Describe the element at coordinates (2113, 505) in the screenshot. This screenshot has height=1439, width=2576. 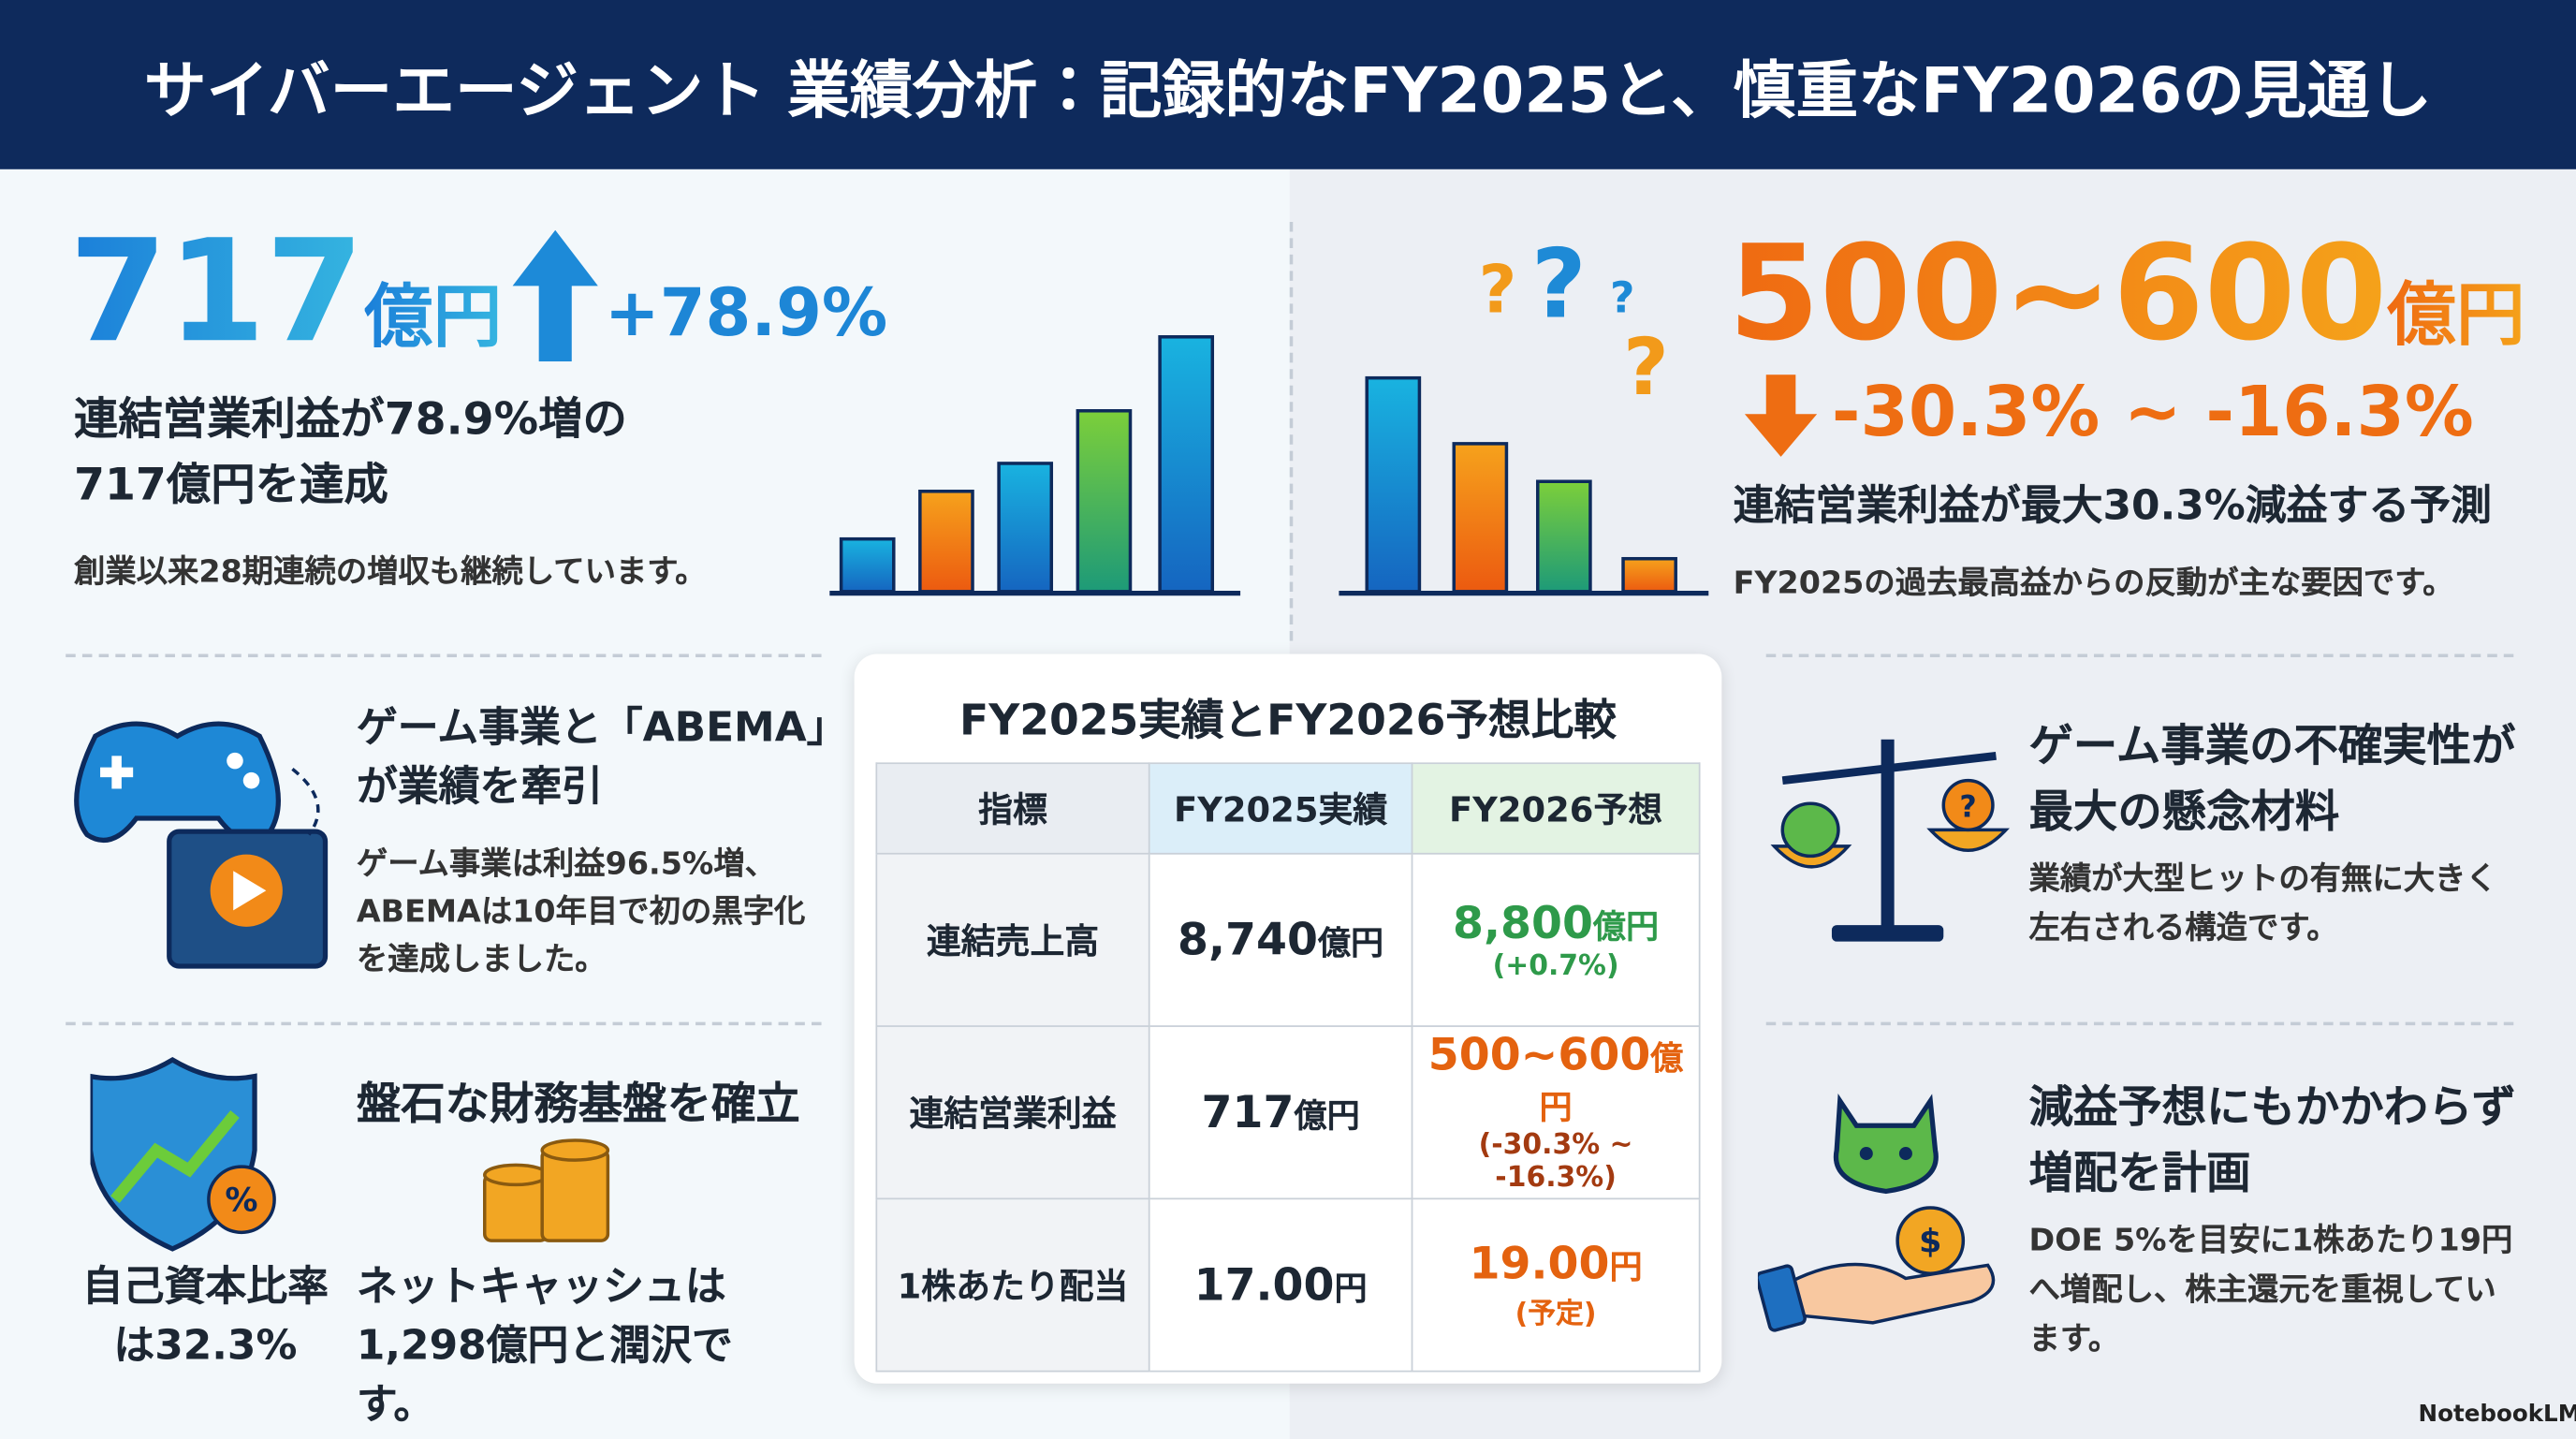
I see `forecast-headline: 連結営業利益が最大30.3%減益する予測` at that location.